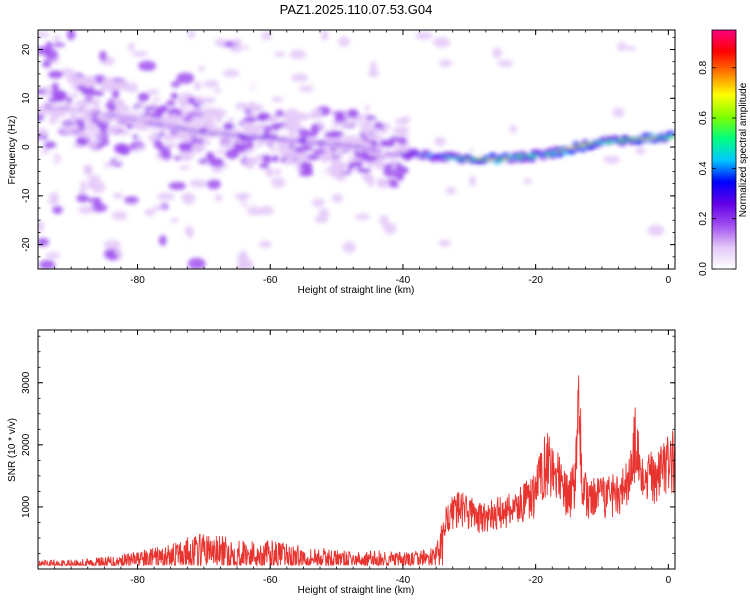 Image resolution: width=750 pixels, height=600 pixels. What do you see at coordinates (356, 590) in the screenshot?
I see `snr-xlabel: Height of straight line (km)` at bounding box center [356, 590].